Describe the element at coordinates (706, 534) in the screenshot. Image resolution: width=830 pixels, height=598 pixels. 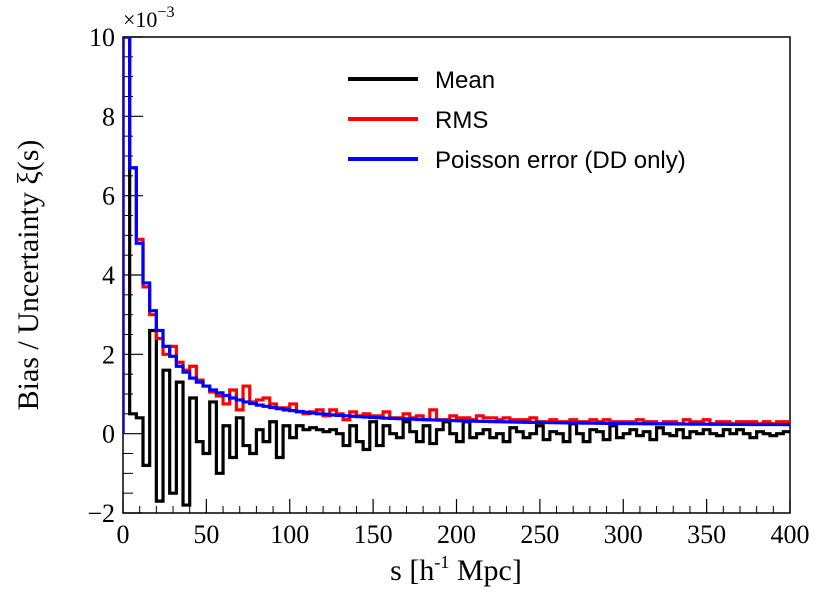
I see `x-tick-label: 350` at that location.